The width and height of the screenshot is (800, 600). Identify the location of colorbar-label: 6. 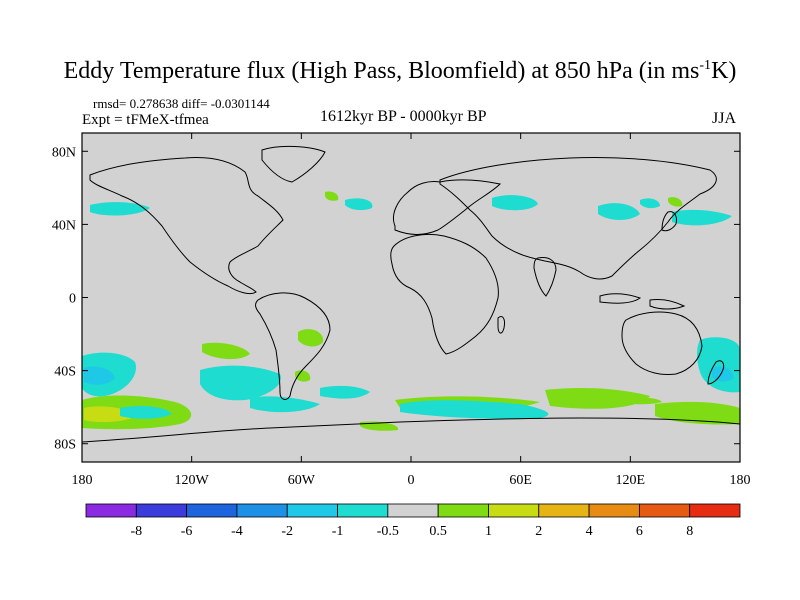
(639, 531).